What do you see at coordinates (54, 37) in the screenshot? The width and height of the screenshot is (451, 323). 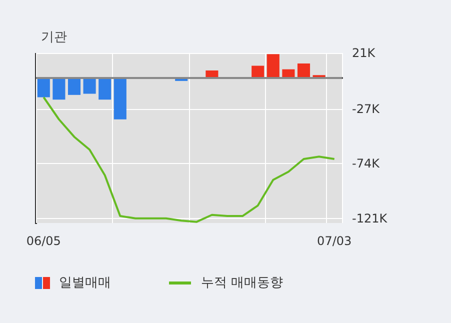 I see `chart-title: 기관` at bounding box center [54, 37].